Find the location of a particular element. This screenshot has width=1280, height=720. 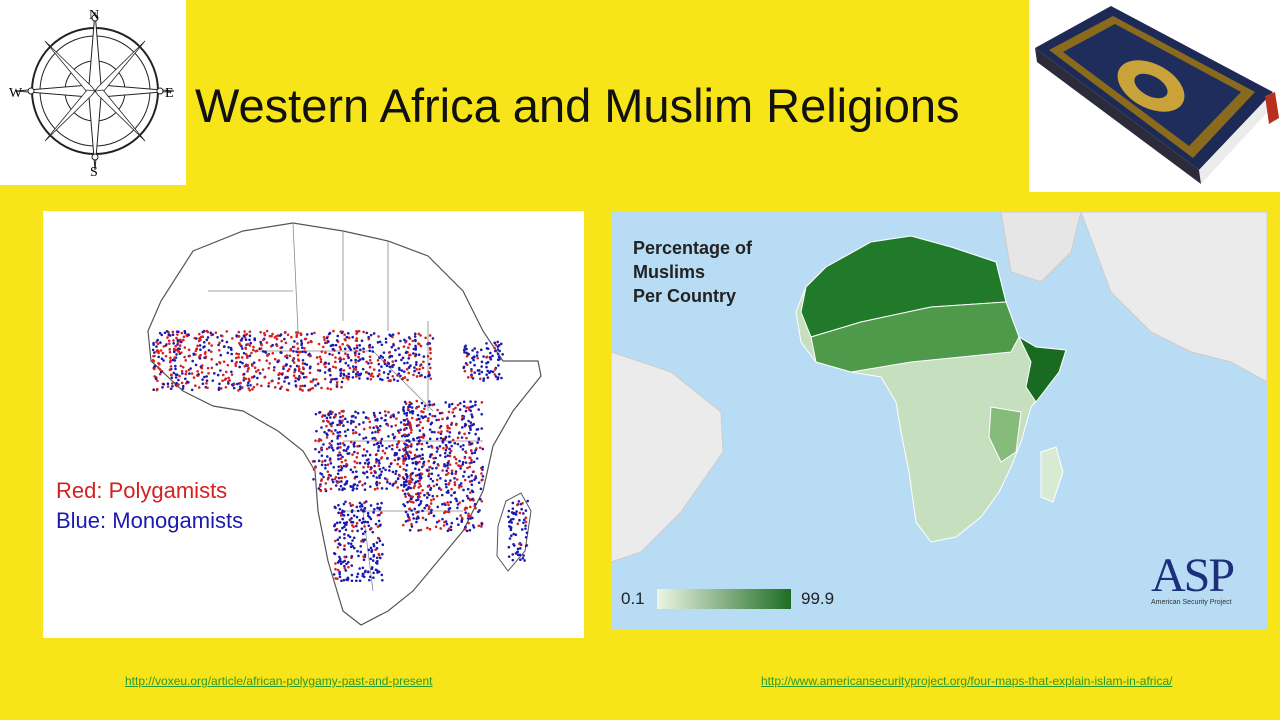

legend-polygamists: Red: Polygamists is located at coordinates (142, 490).